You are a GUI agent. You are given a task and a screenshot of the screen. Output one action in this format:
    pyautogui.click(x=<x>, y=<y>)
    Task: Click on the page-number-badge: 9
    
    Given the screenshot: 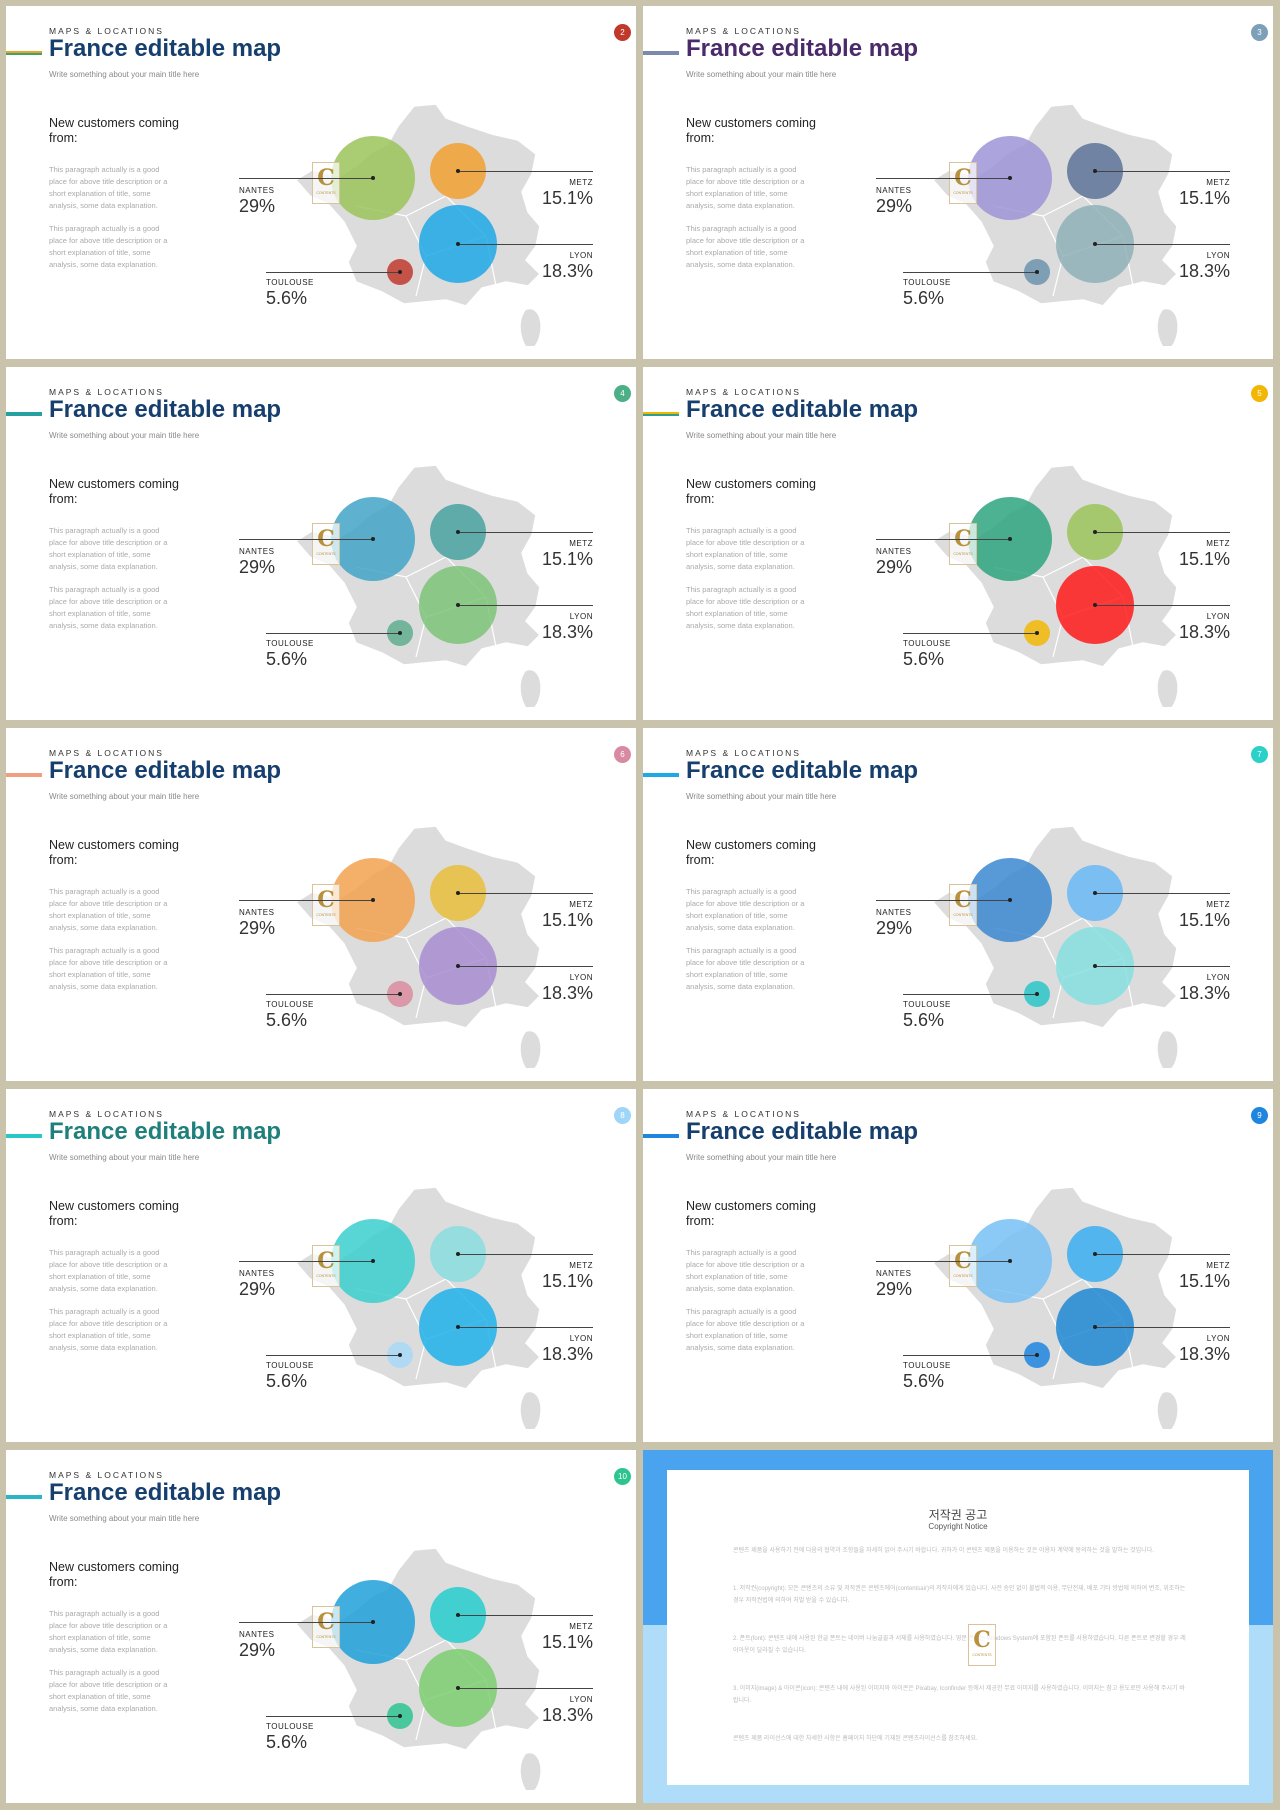 What is the action you would take?
    pyautogui.click(x=1259, y=1115)
    